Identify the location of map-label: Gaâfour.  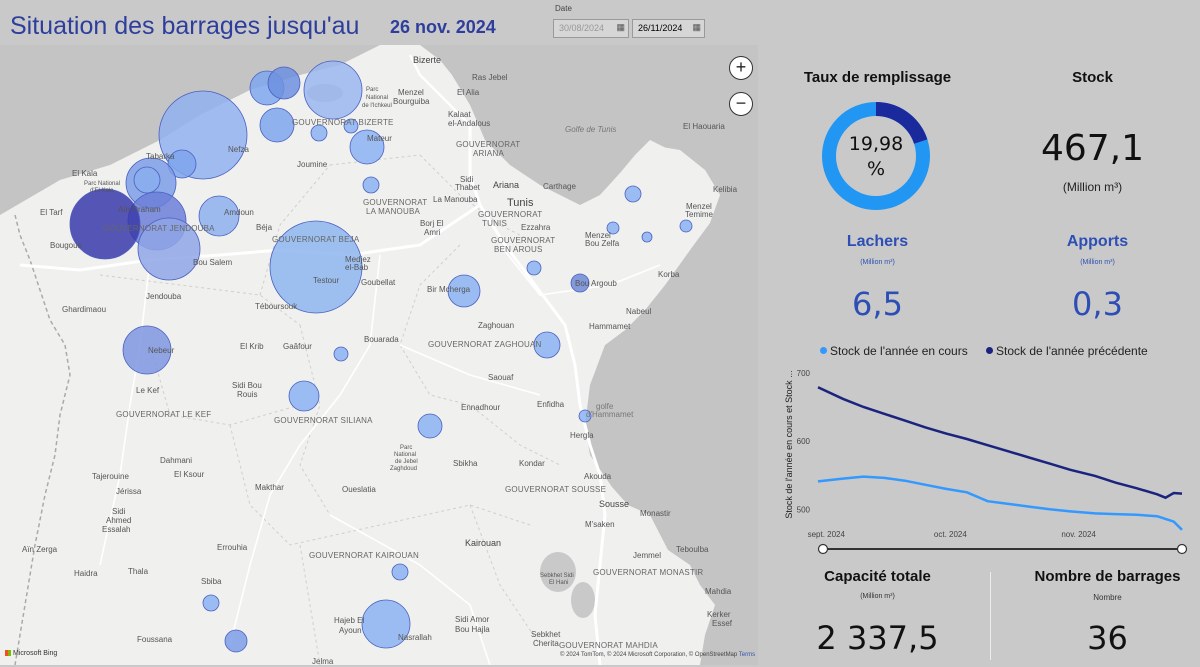
(297, 346).